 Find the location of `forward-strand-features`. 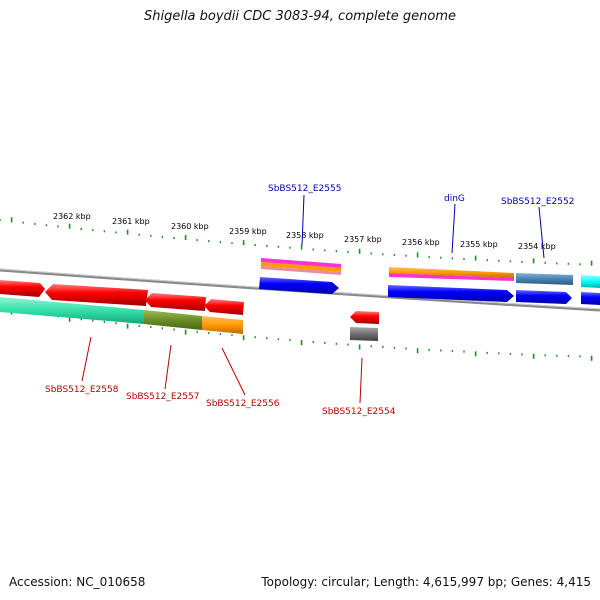

forward-strand-features is located at coordinates (429, 281).